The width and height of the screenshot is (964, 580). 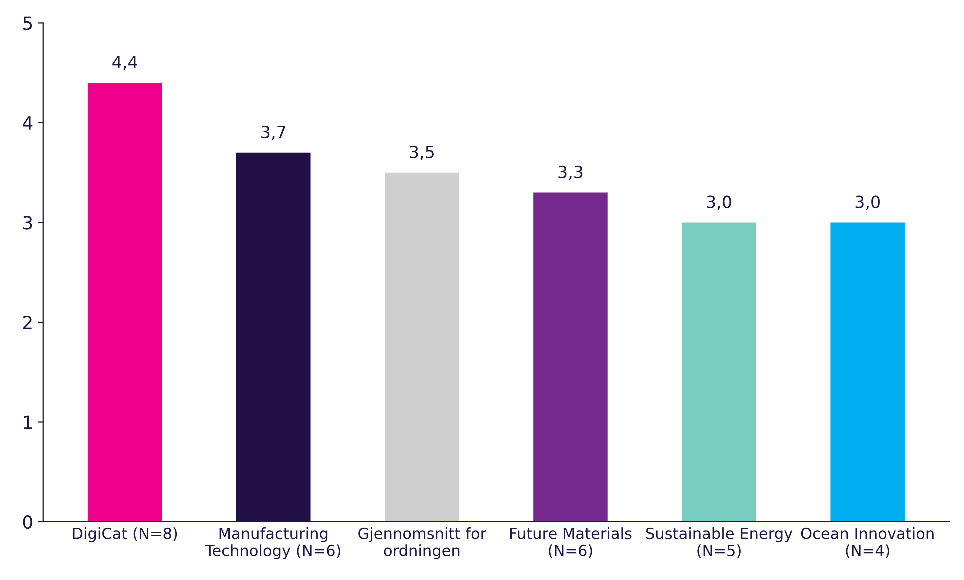 I want to click on y-tick-label: 0, so click(x=27, y=522).